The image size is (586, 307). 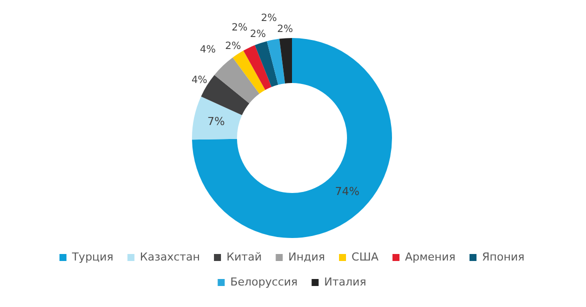 What do you see at coordinates (307, 257) in the screenshot?
I see `legend-label: Индия` at bounding box center [307, 257].